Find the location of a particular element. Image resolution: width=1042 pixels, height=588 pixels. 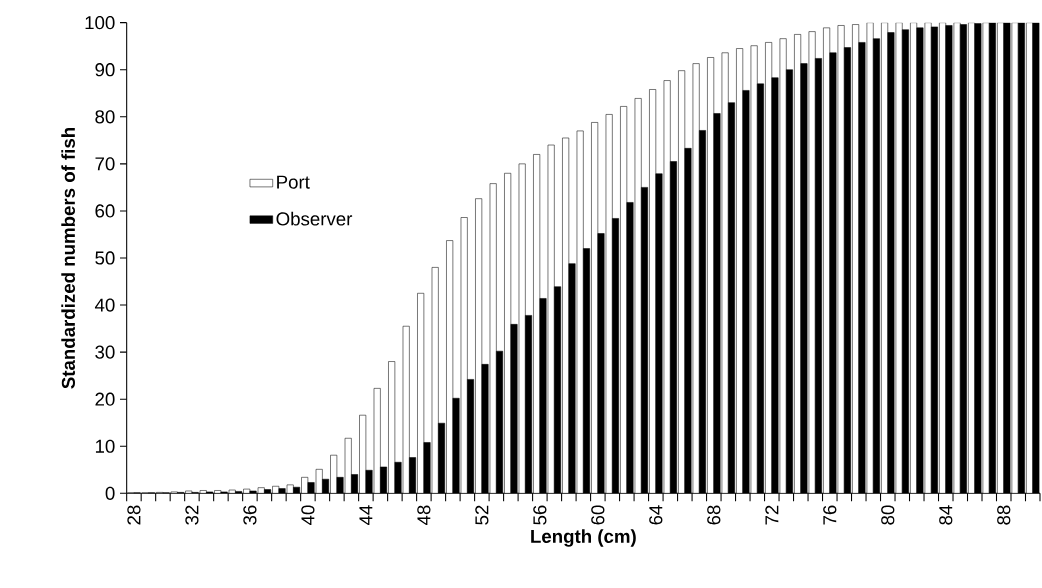

y-tick-label: 100 is located at coordinates (100, 23).